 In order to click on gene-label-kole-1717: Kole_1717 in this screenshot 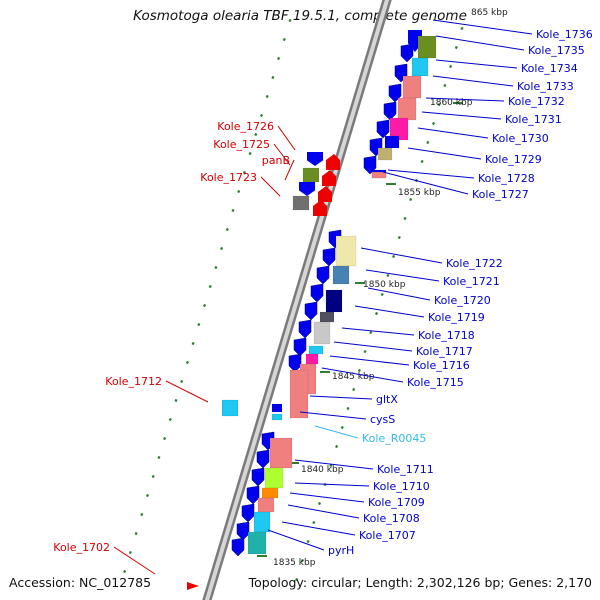, I will do `click(444, 351)`.